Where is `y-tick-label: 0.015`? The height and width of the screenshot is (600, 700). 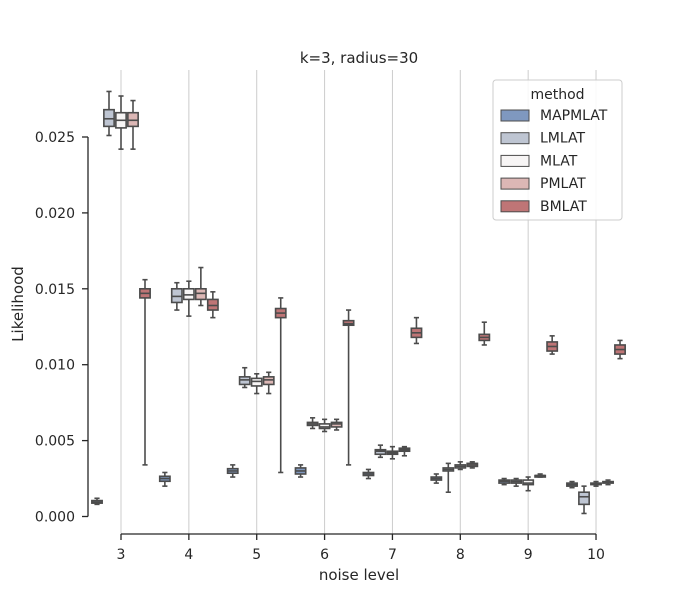 y-tick-label: 0.015 is located at coordinates (55, 290).